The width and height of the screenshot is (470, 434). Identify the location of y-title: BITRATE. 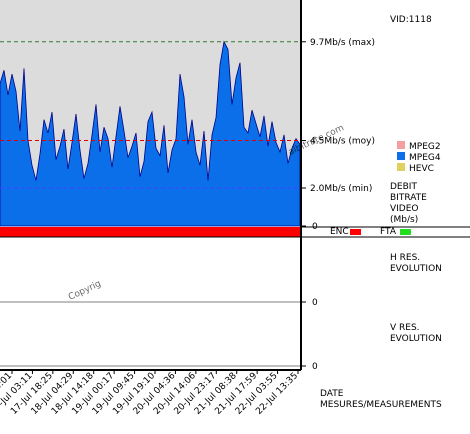
(408, 198).